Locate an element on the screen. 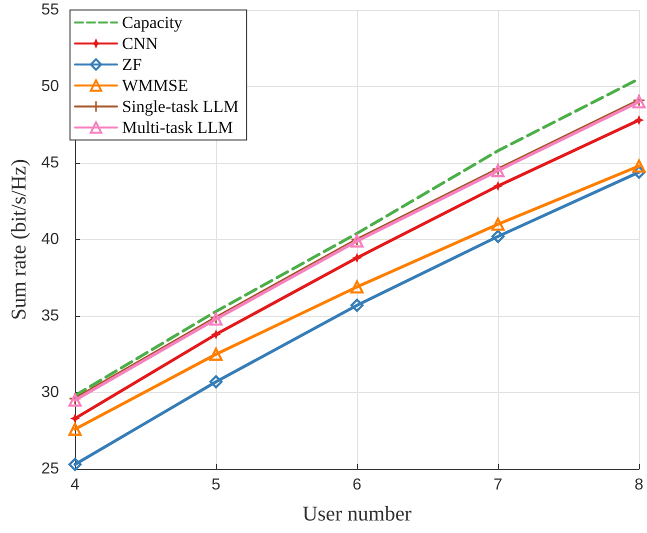 The width and height of the screenshot is (647, 533). y-tick-label: 30 is located at coordinates (50, 392).